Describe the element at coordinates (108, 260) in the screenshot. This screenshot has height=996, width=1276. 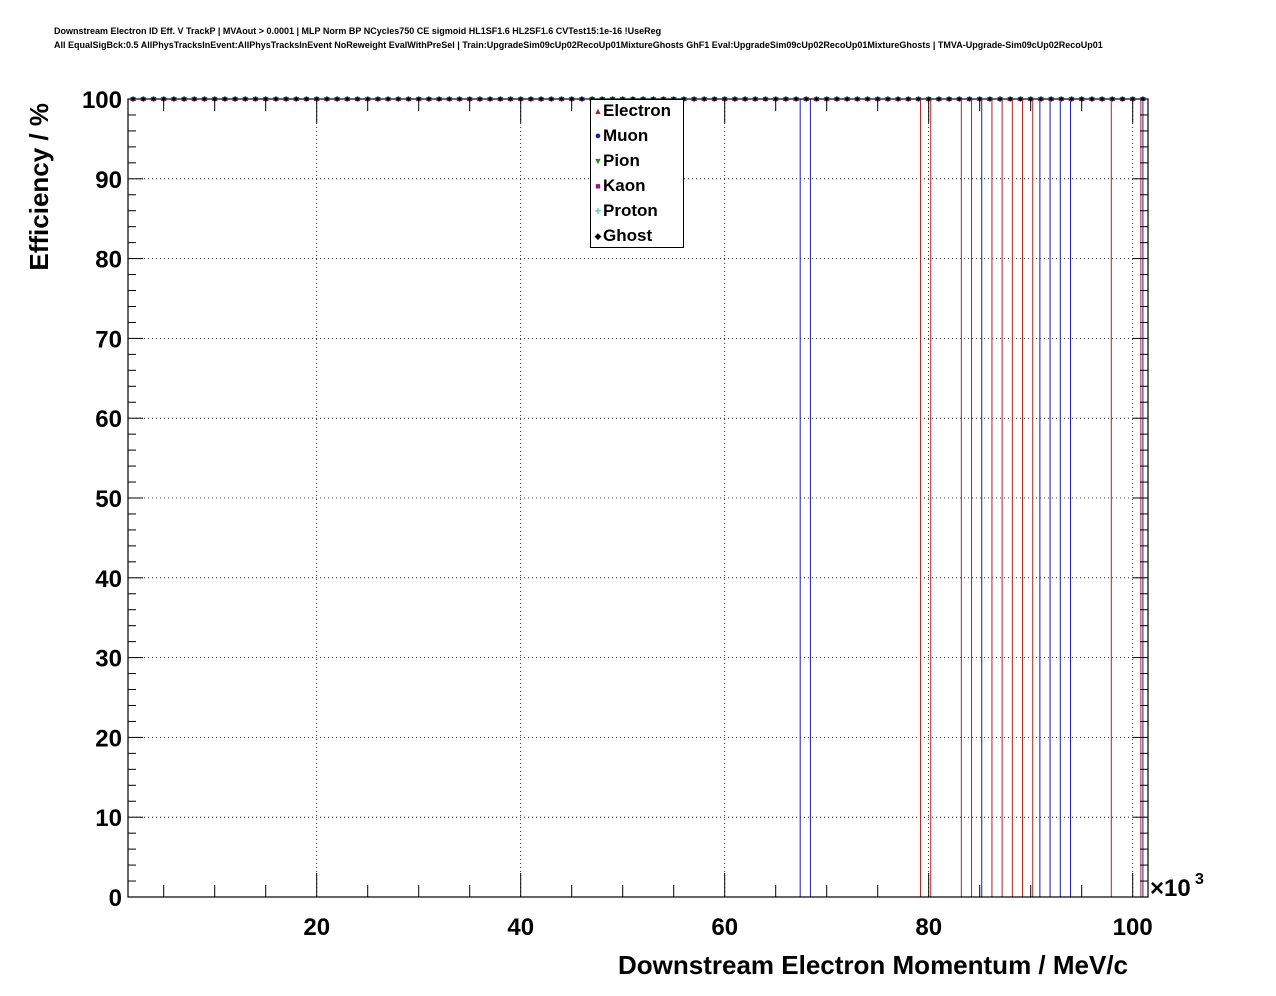
I see `y-tick-label: 80` at that location.